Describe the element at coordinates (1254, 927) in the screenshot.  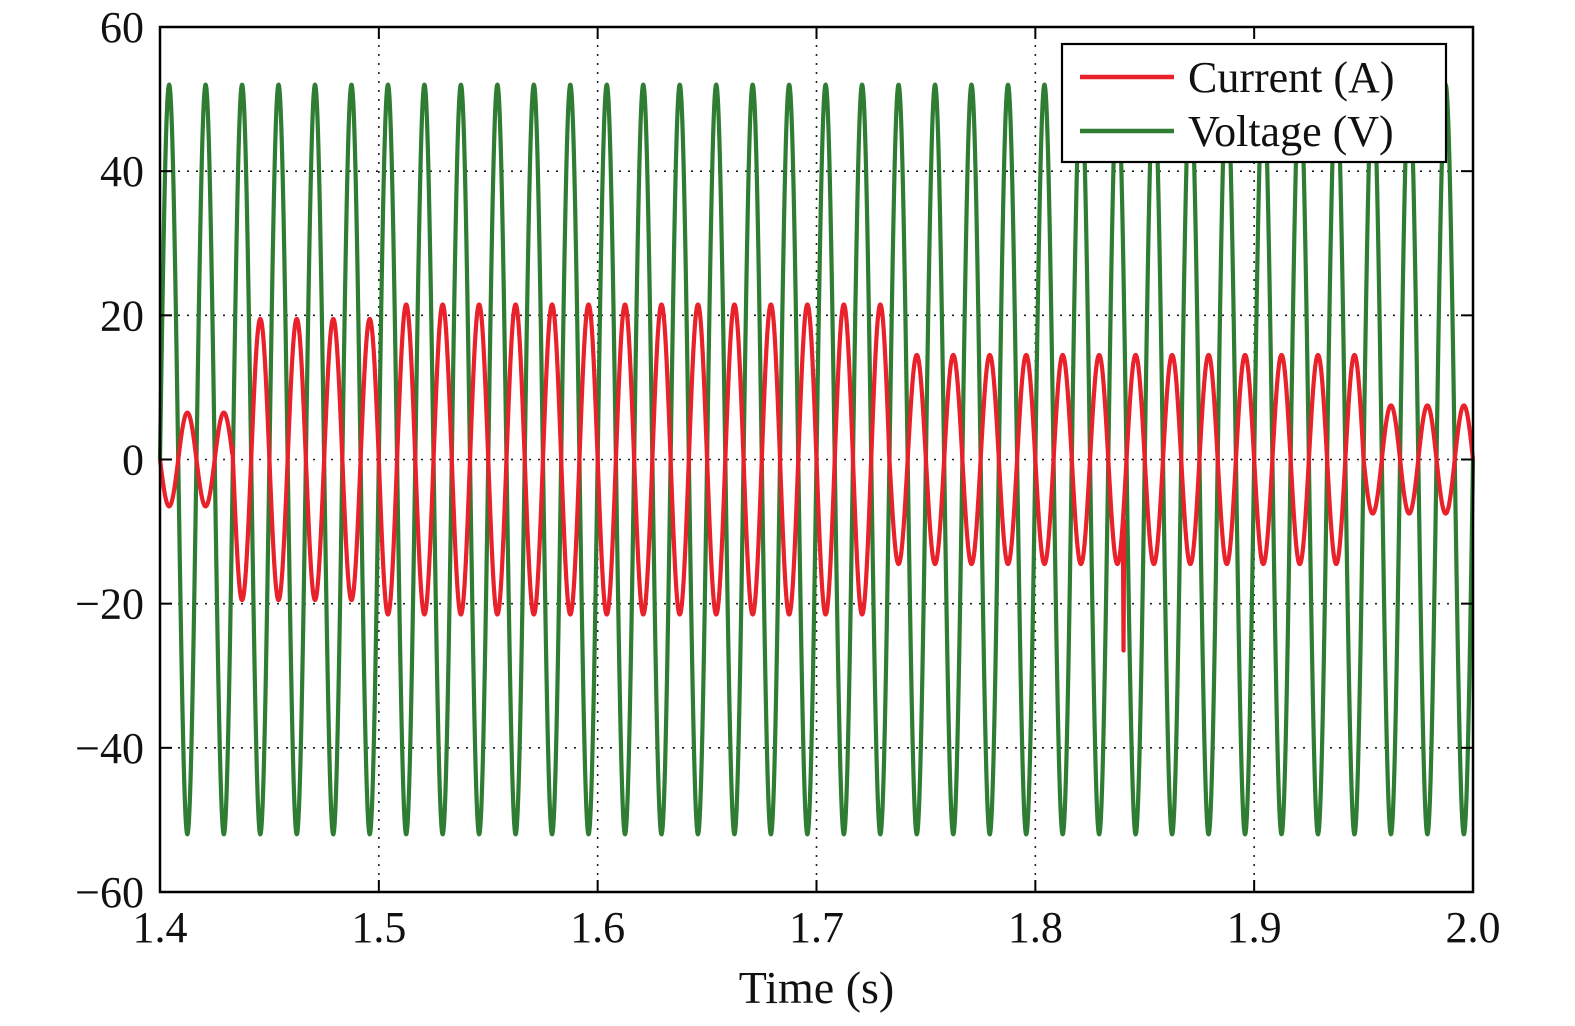
I see `x-tick-label: 1.9` at that location.